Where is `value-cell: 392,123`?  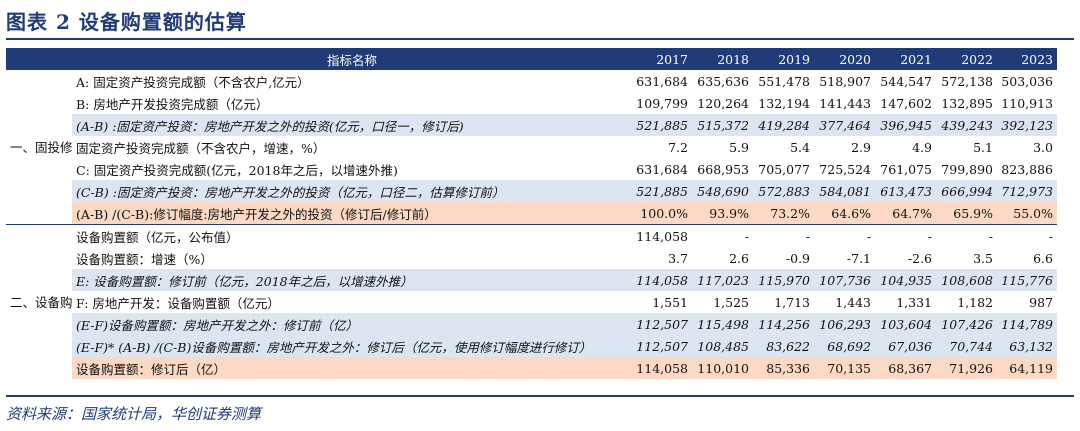 value-cell: 392,123 is located at coordinates (1027, 125).